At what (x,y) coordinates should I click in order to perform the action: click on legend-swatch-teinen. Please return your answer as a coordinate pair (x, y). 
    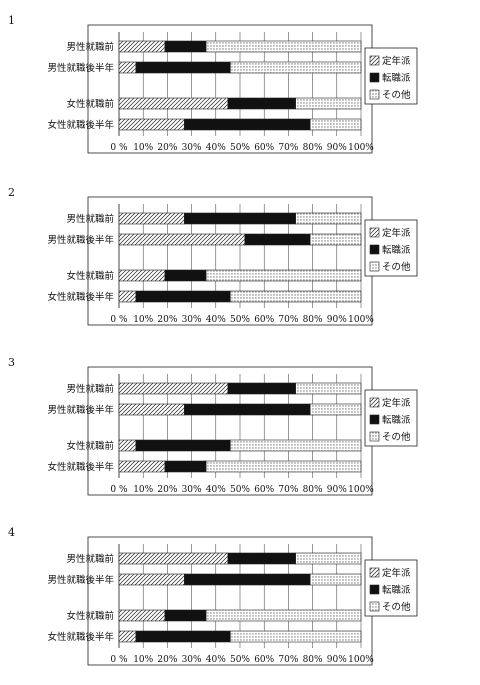
    Looking at the image, I should click on (374, 60).